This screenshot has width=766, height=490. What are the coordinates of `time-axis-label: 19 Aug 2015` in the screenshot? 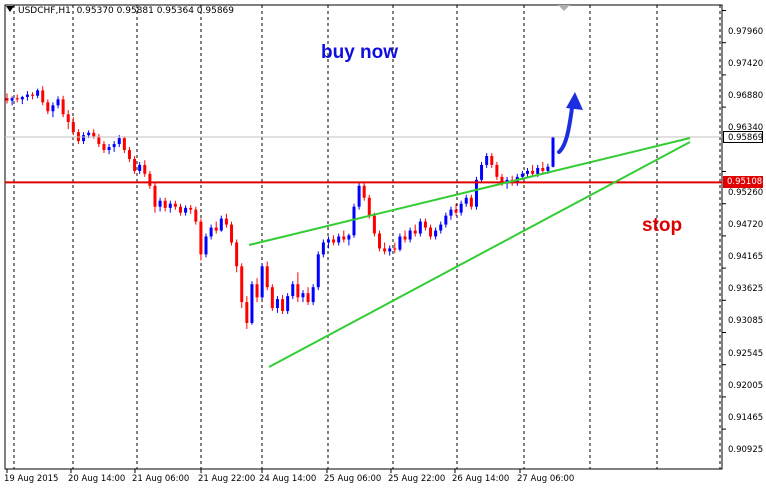 It's located at (31, 479).